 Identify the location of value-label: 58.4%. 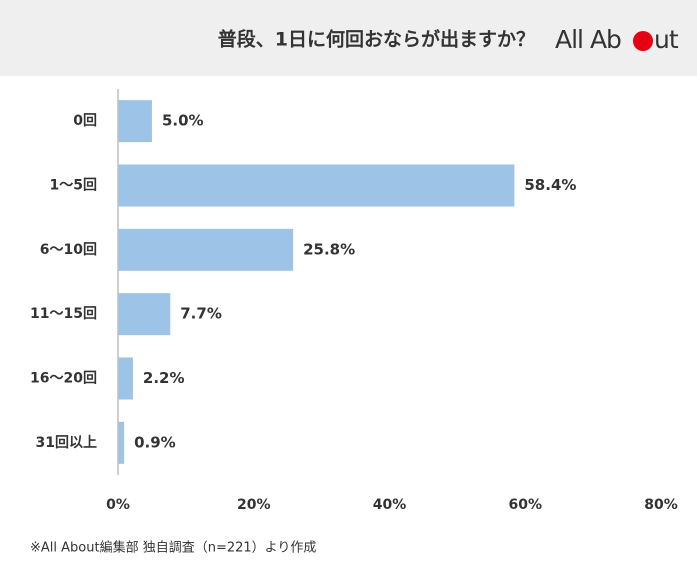
(550, 185).